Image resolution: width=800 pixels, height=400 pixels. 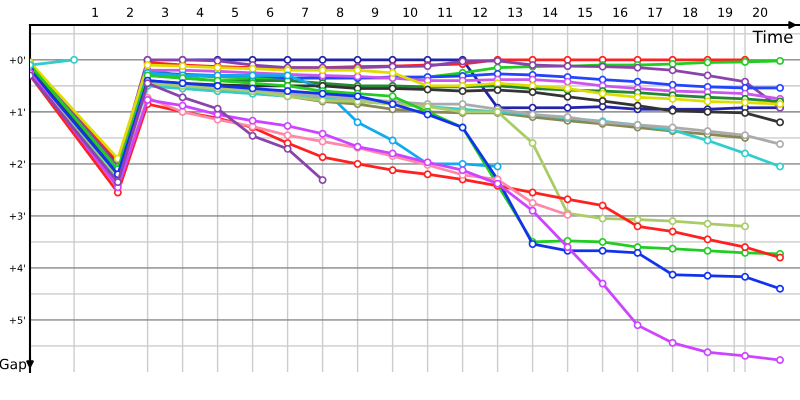 I want to click on x-tick-label: 7, so click(x=305, y=12).